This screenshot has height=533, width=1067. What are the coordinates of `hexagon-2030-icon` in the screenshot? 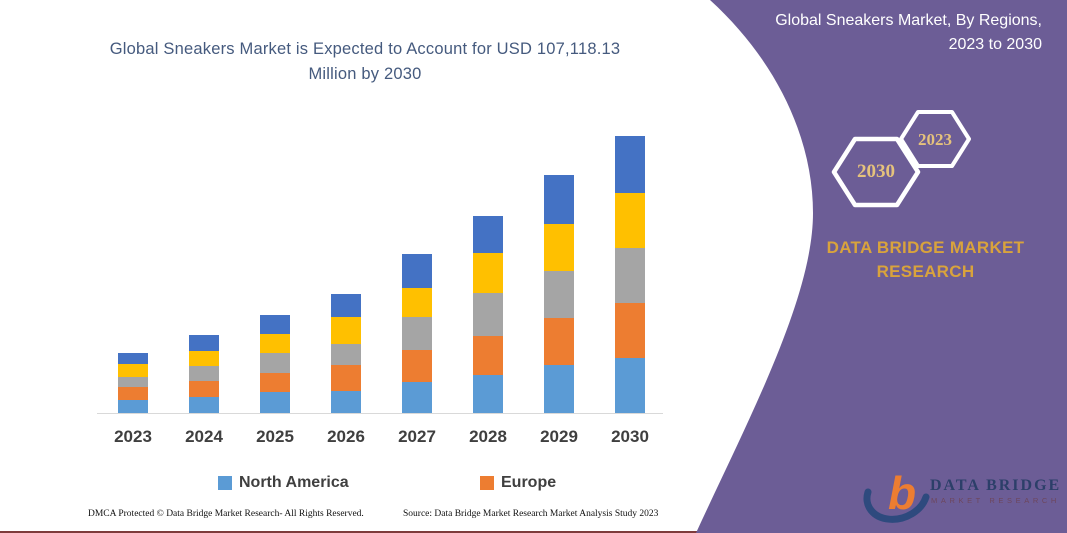 It's located at (876, 172).